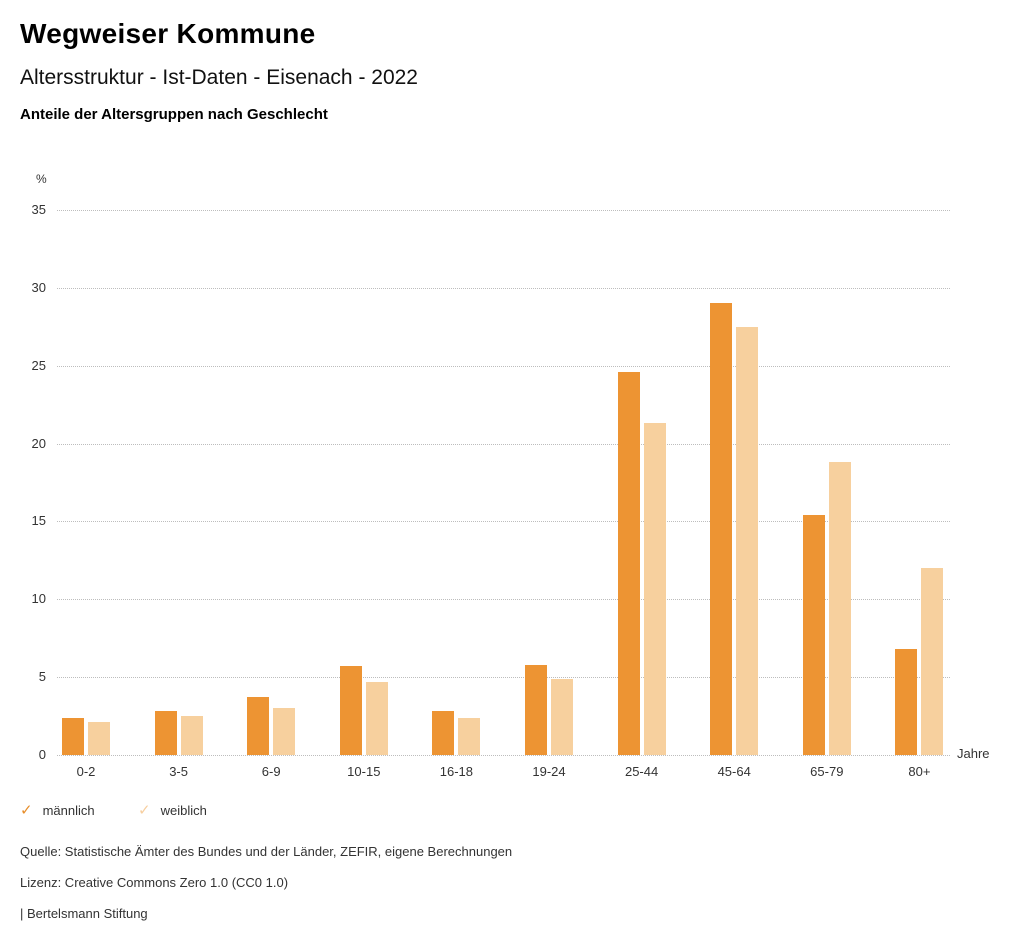  Describe the element at coordinates (42, 754) in the screenshot. I see `y-tick-label-0: 0` at that location.